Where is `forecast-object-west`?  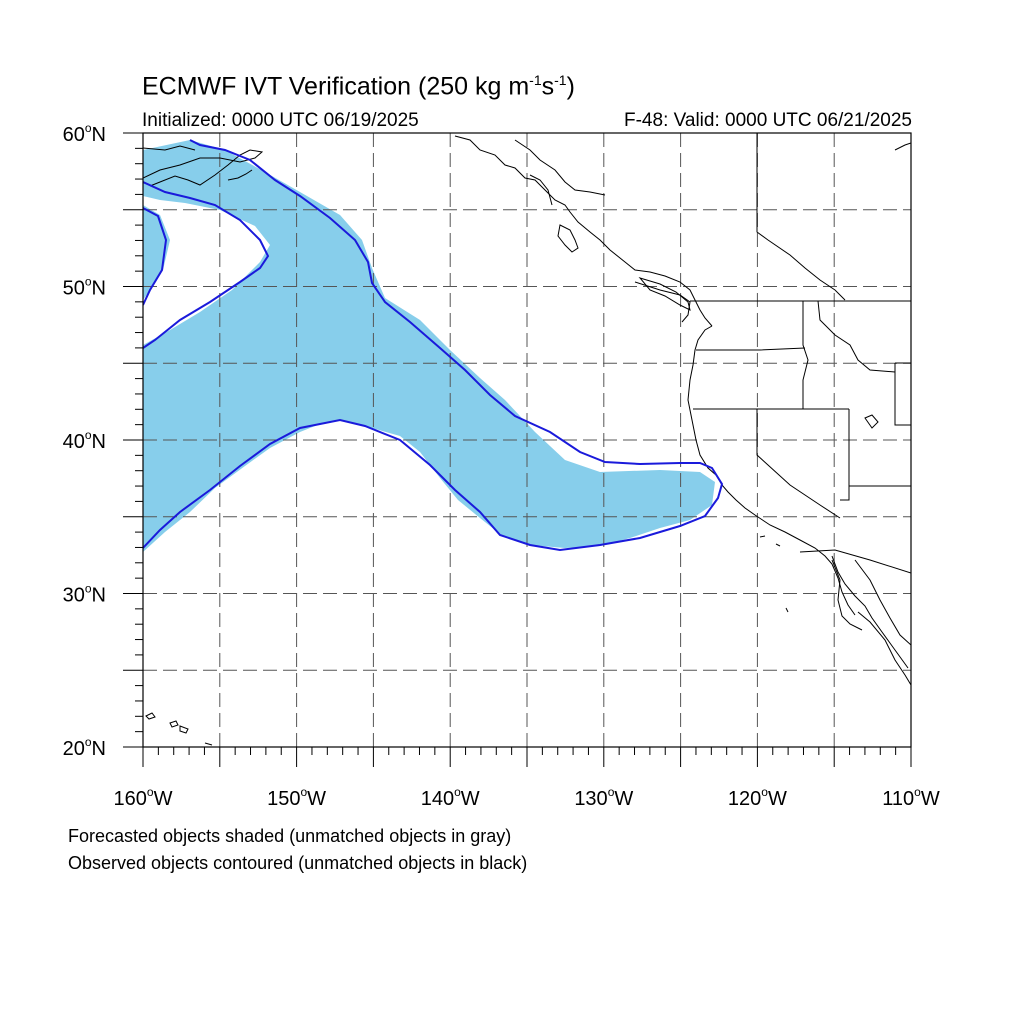 forecast-object-west is located at coordinates (156, 252).